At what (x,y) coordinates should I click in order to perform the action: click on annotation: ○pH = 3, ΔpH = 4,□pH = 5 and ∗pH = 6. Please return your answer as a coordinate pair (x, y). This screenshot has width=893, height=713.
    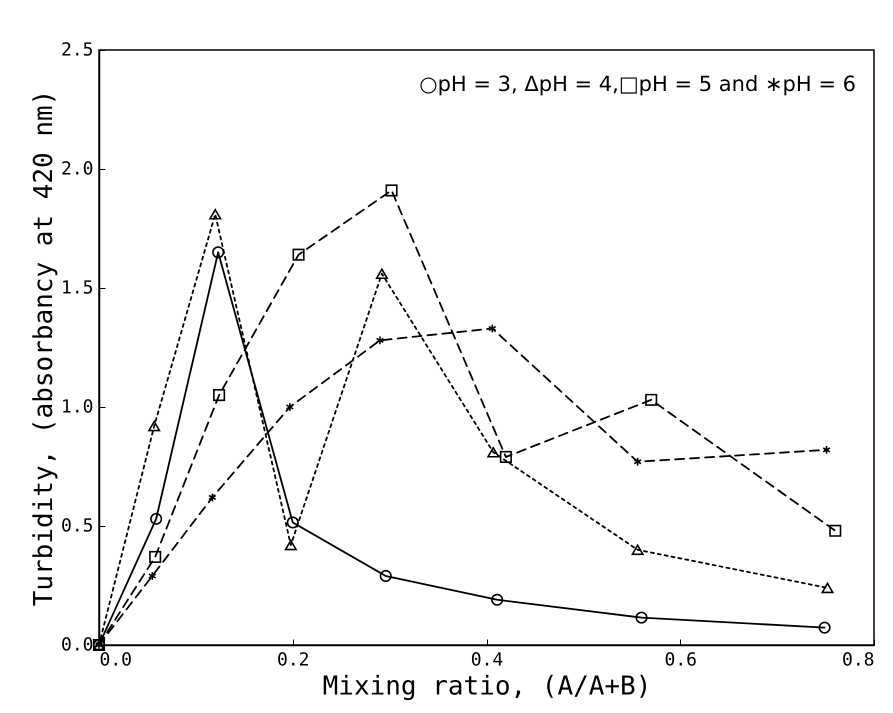
    Looking at the image, I should click on (637, 84).